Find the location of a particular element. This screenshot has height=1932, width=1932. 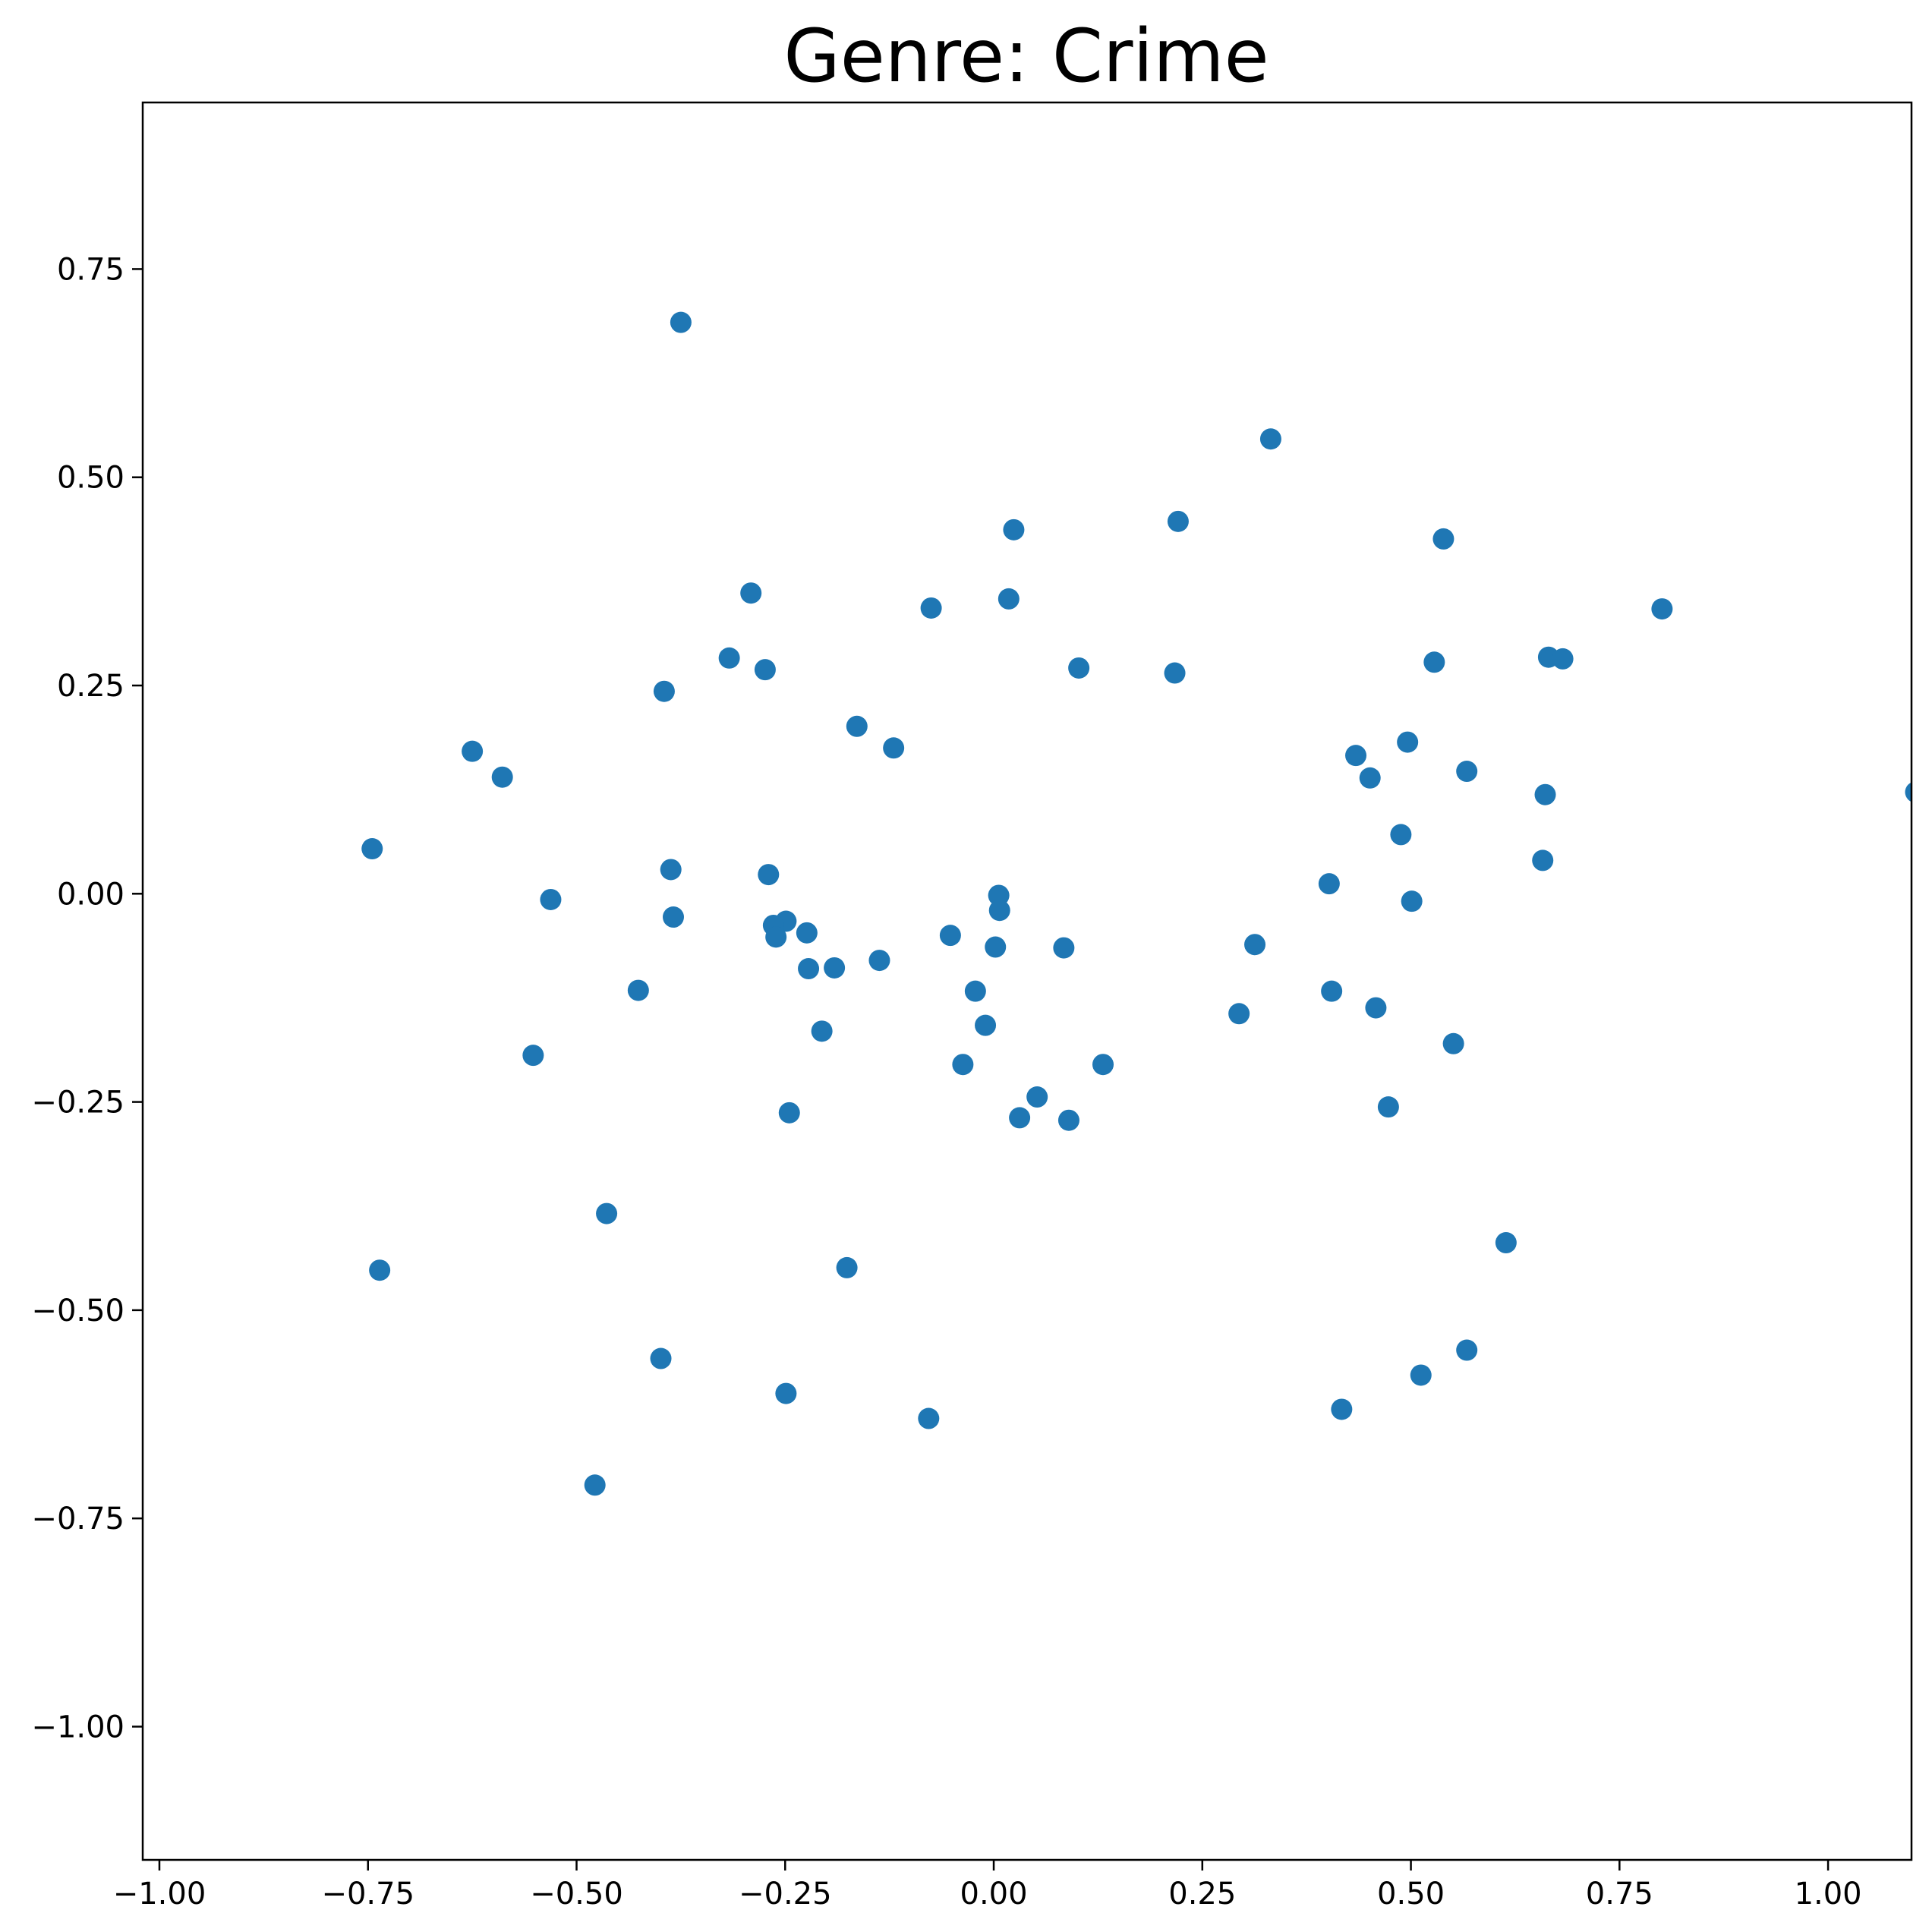

y-tick-label: −0.75 is located at coordinates (78, 1519).